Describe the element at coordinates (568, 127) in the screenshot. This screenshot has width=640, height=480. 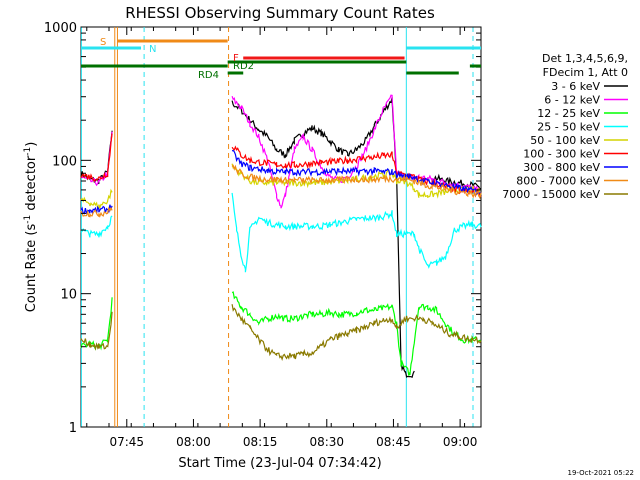
I see `legend-entry-label: 25 - 50 keV` at that location.